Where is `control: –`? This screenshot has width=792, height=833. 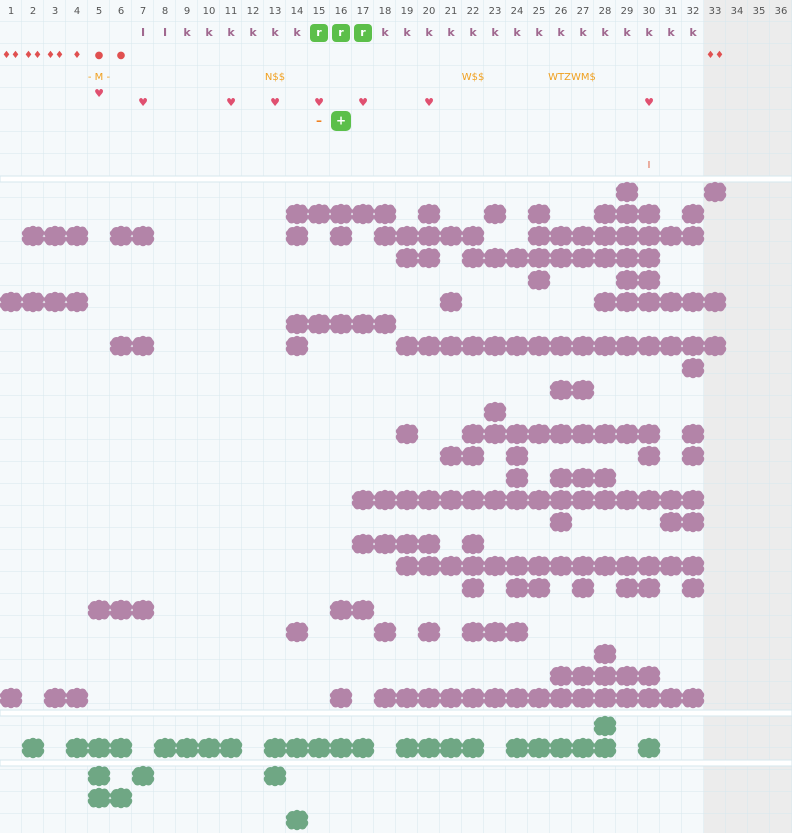
control: – is located at coordinates (319, 121).